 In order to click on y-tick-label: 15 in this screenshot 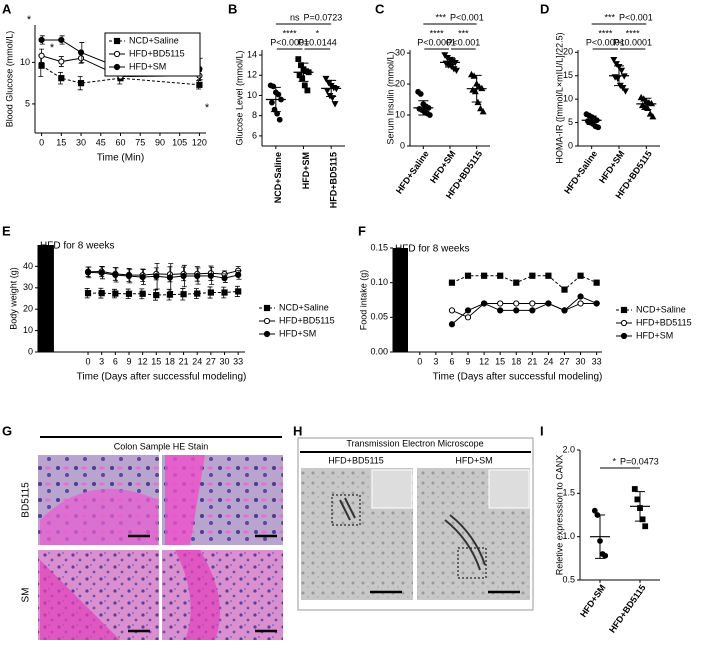, I will do `click(568, 75)`.